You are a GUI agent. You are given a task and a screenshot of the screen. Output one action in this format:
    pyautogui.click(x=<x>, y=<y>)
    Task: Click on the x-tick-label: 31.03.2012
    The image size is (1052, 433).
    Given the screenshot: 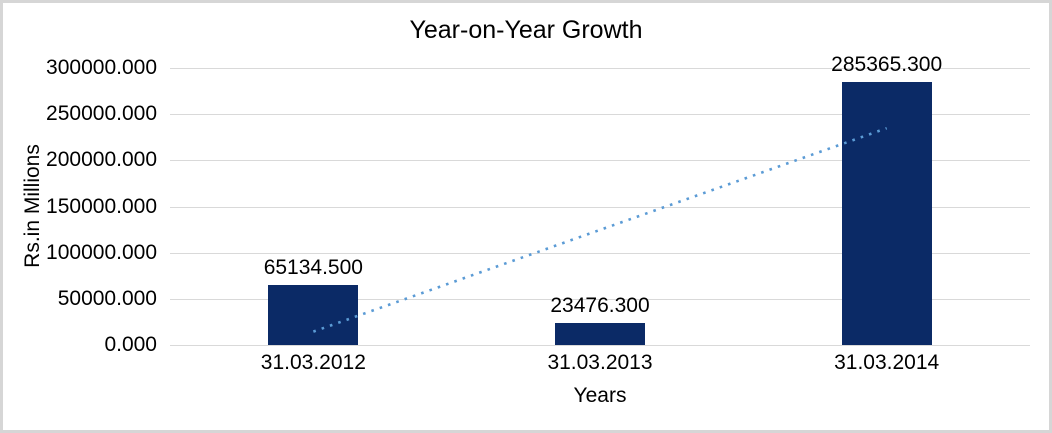 What is the action you would take?
    pyautogui.click(x=313, y=362)
    